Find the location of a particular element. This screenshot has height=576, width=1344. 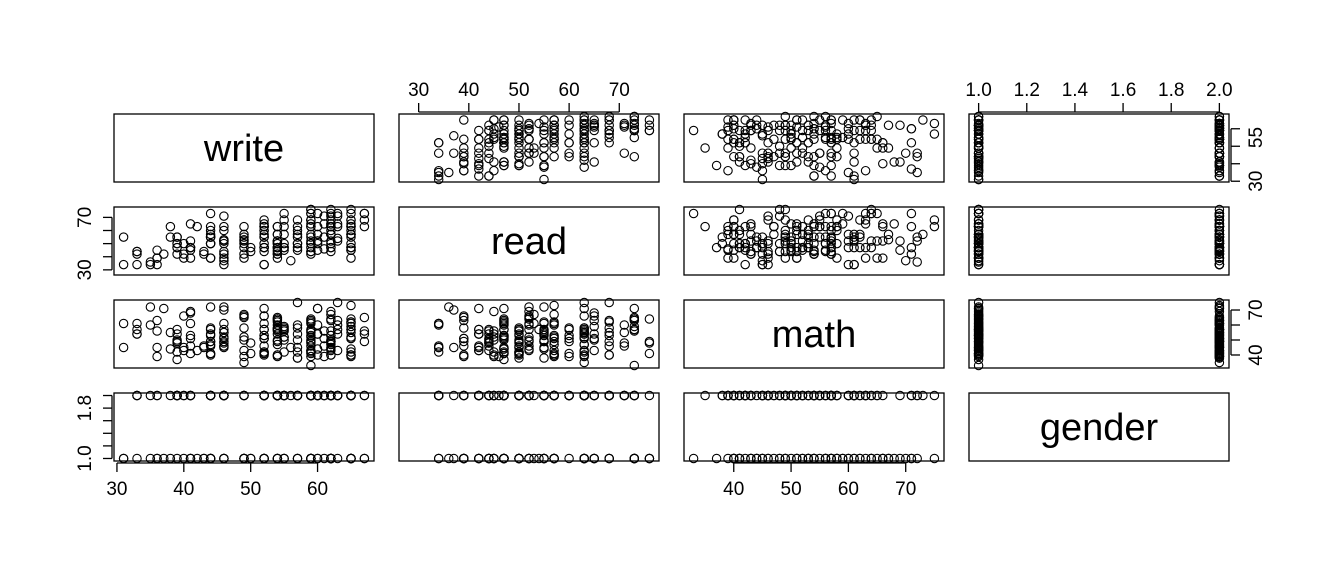

tick-label-read_top: 50 is located at coordinates (518, 90).